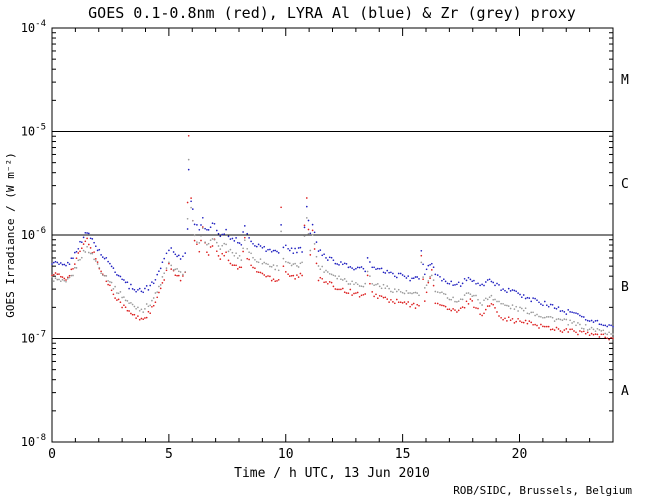 The image size is (650, 504). What do you see at coordinates (286, 454) in the screenshot?
I see `x-tick-label: 10` at bounding box center [286, 454].